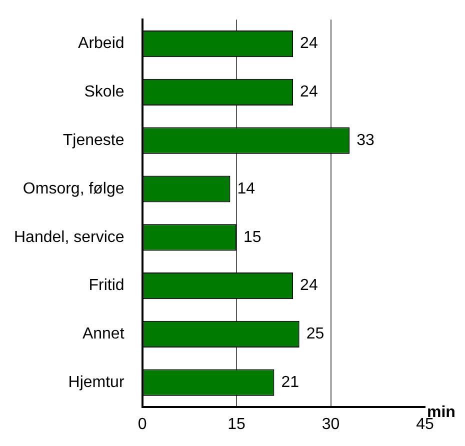 The width and height of the screenshot is (465, 446). Describe the element at coordinates (365, 141) in the screenshot. I see `data-label: 33` at that location.